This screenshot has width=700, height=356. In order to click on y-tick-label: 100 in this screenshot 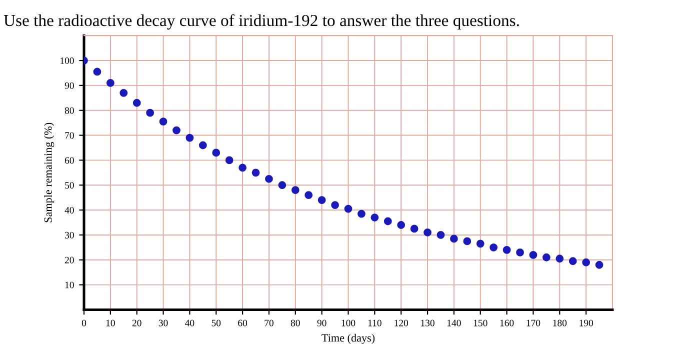, I will do `click(67, 60)`.